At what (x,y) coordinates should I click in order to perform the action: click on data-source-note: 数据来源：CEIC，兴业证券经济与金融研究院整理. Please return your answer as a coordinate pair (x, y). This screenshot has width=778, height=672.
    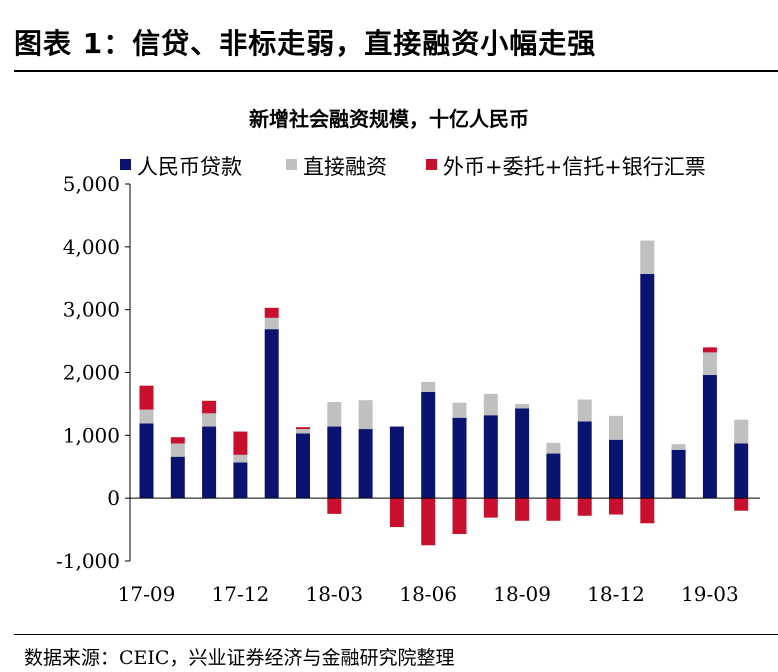
    Looking at the image, I should click on (239, 658).